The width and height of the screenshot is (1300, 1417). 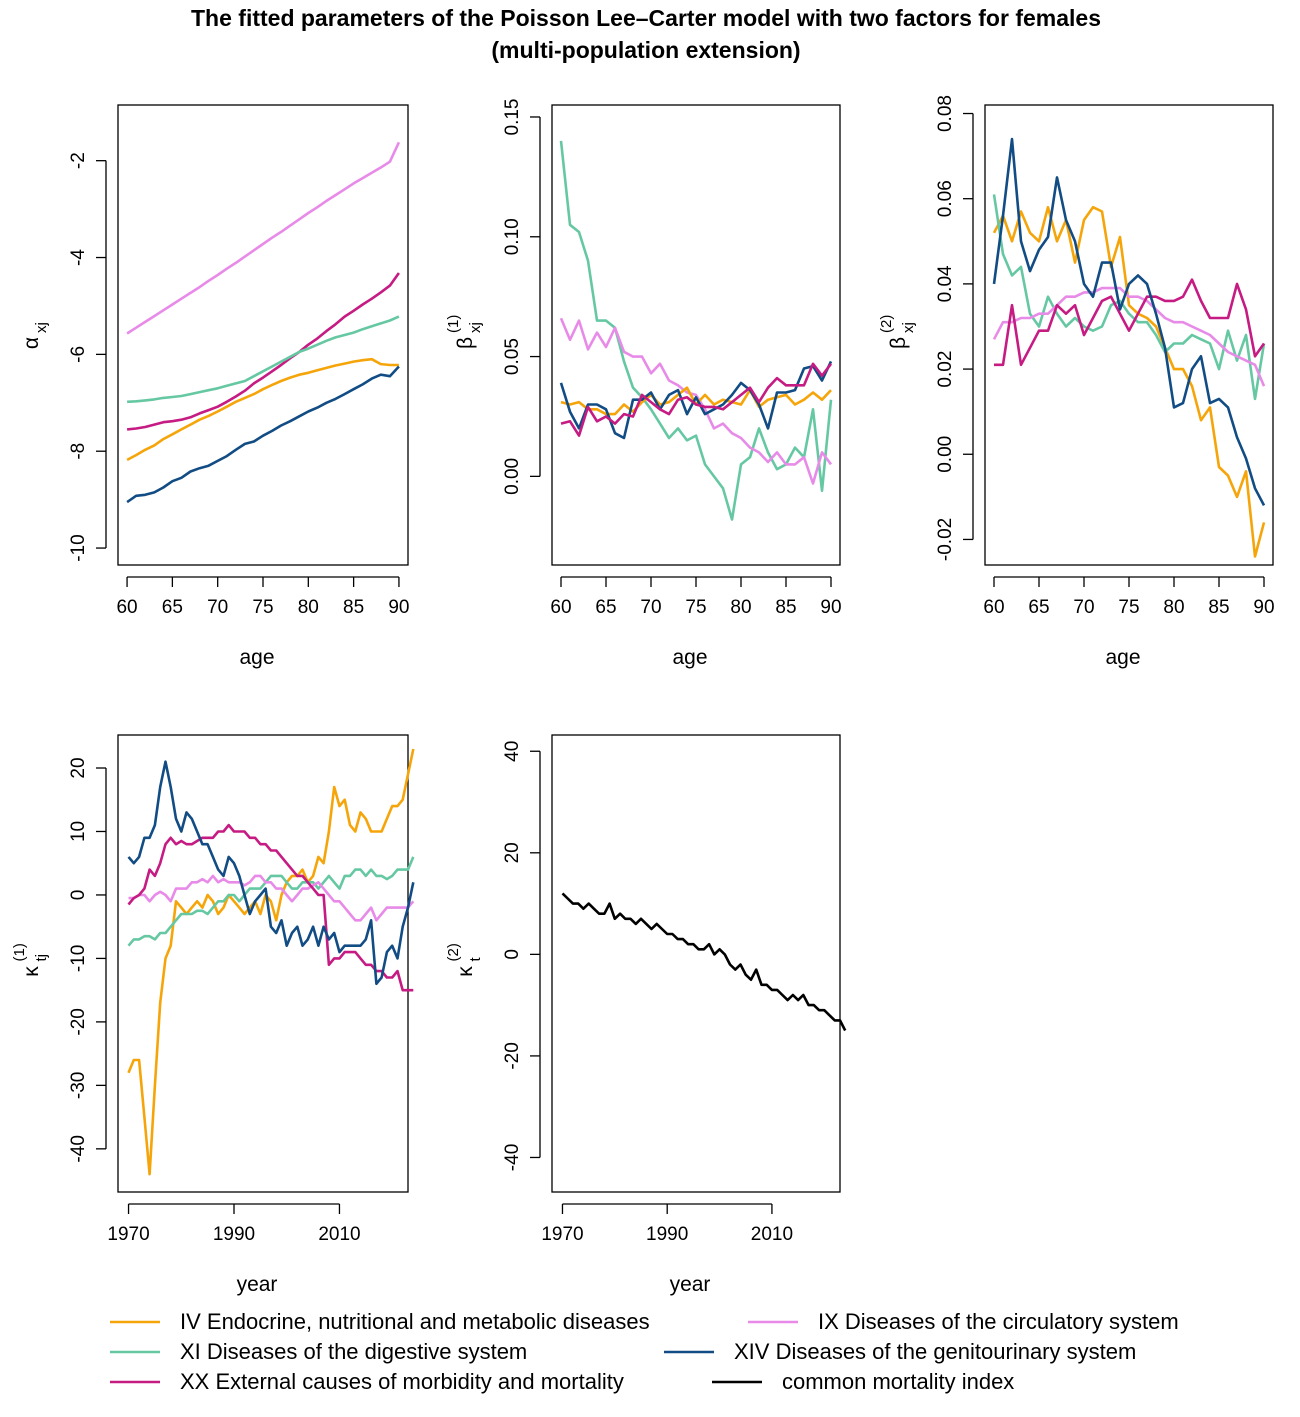 What do you see at coordinates (234, 1234) in the screenshot?
I see `x-tick-label: 1990` at bounding box center [234, 1234].